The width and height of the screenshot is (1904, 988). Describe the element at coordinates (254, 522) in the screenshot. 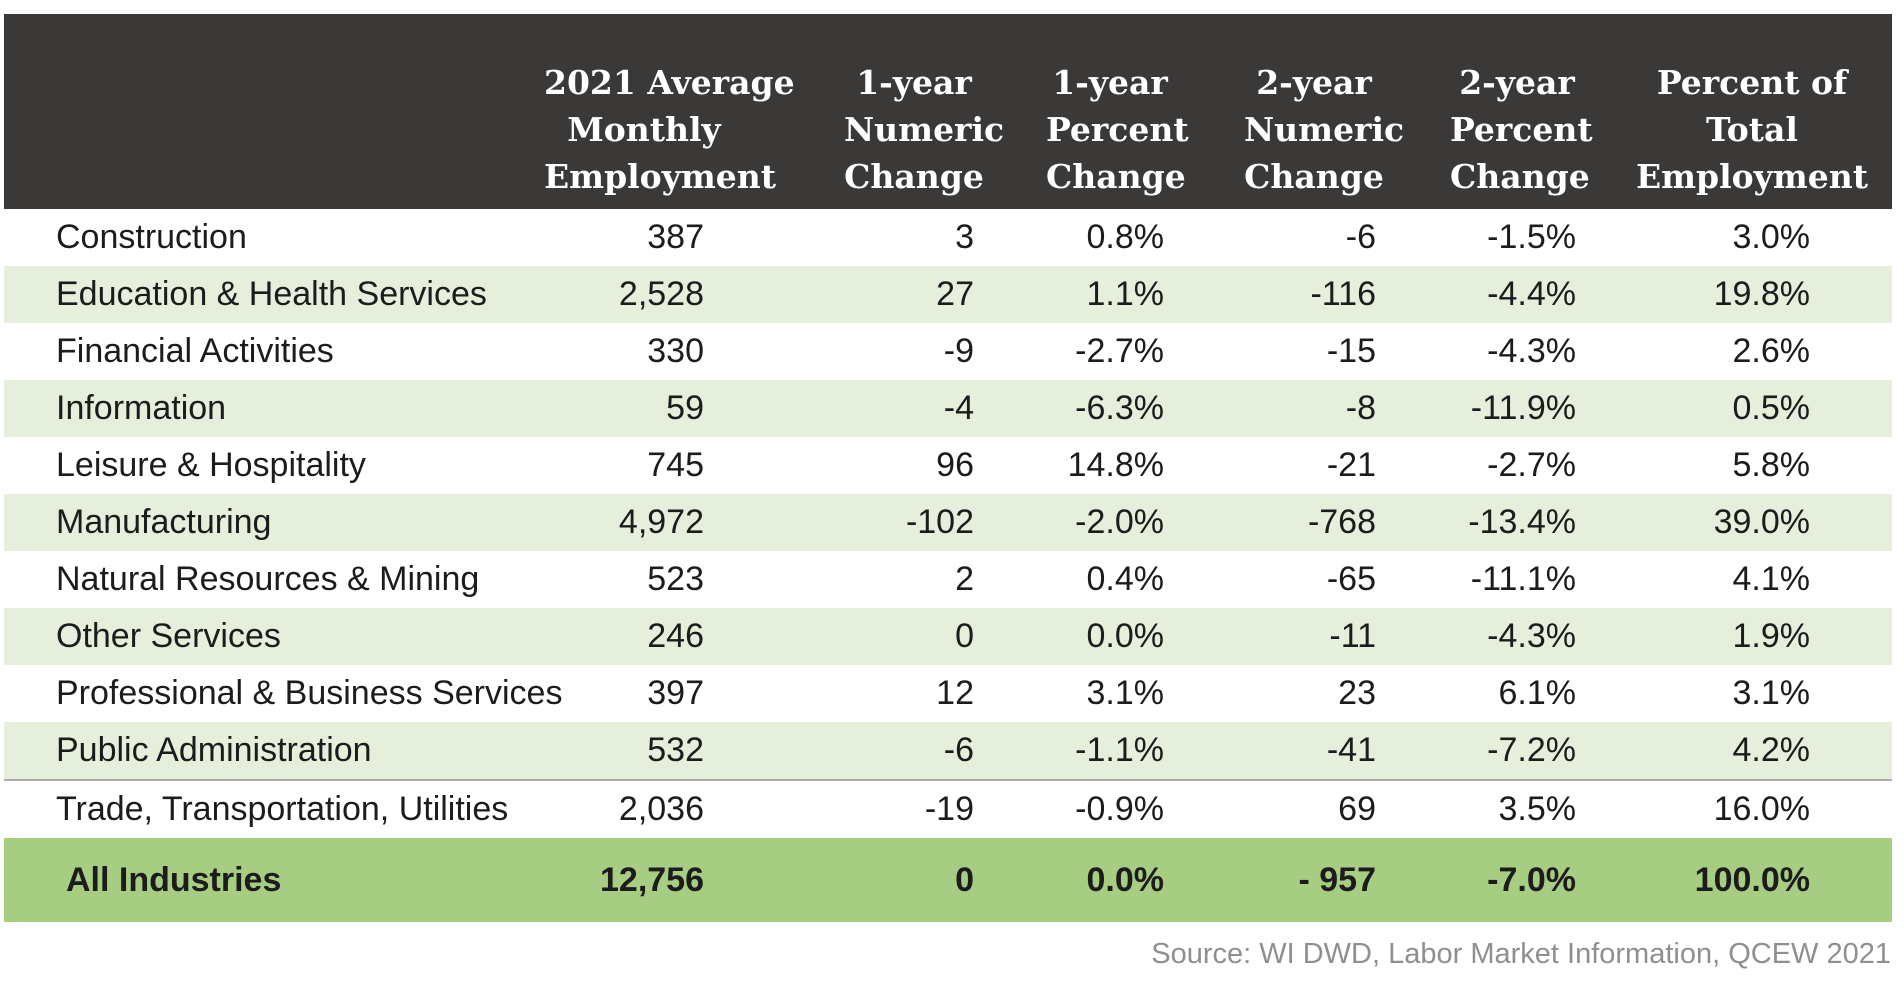

I see `industry-label: Manufacturing` at that location.